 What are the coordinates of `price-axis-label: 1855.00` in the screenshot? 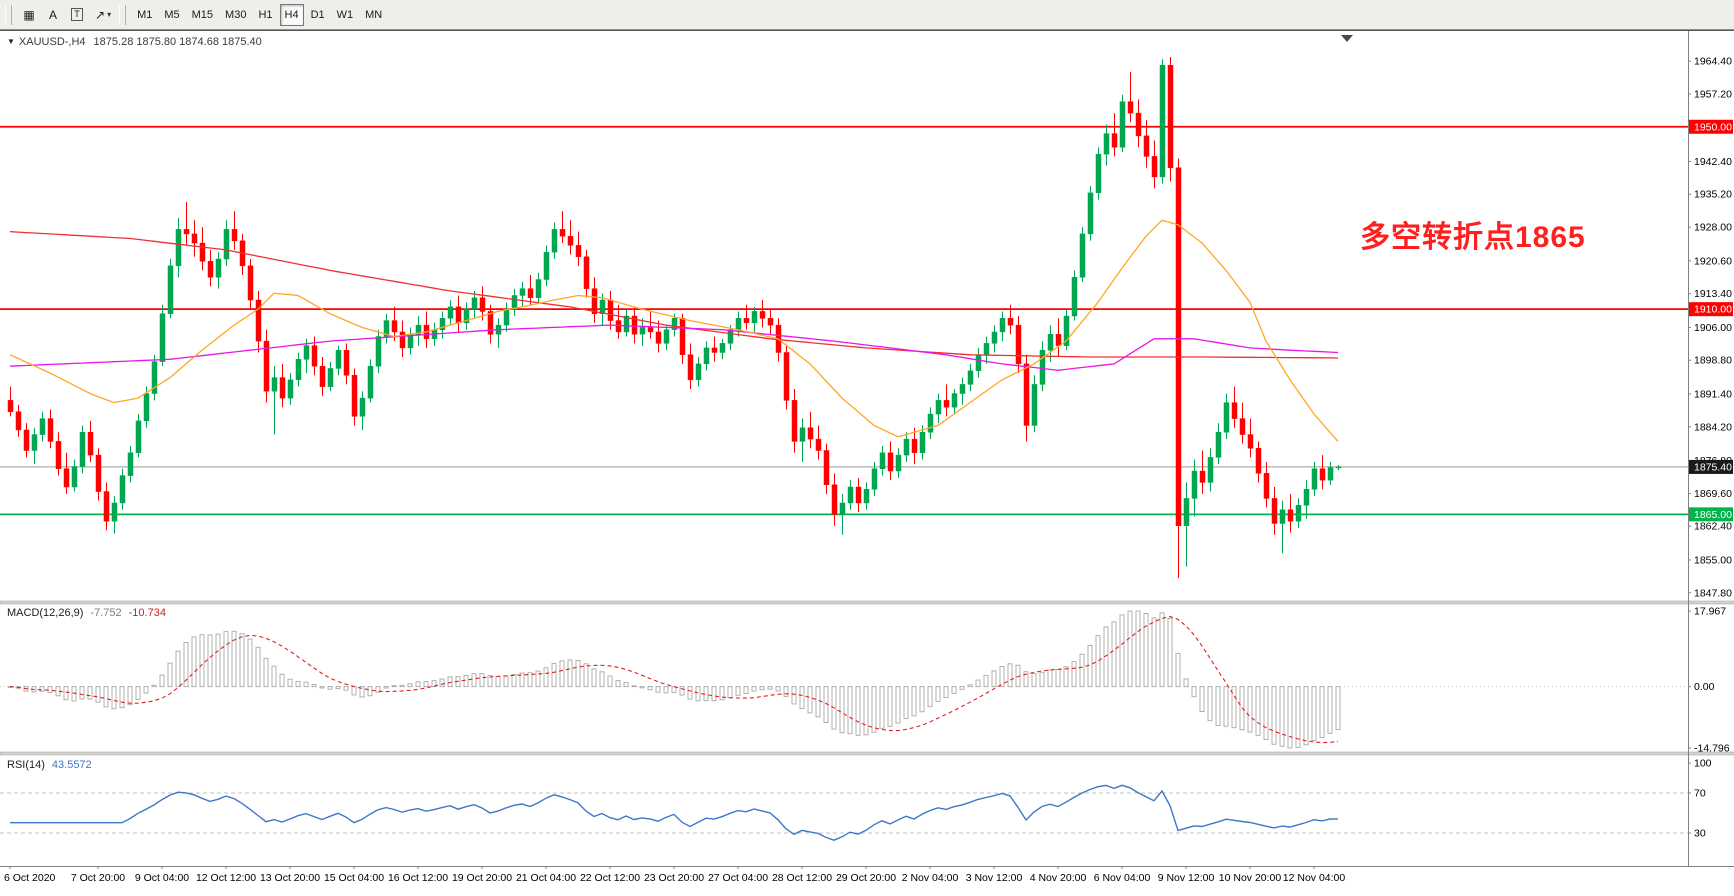 It's located at (1713, 560).